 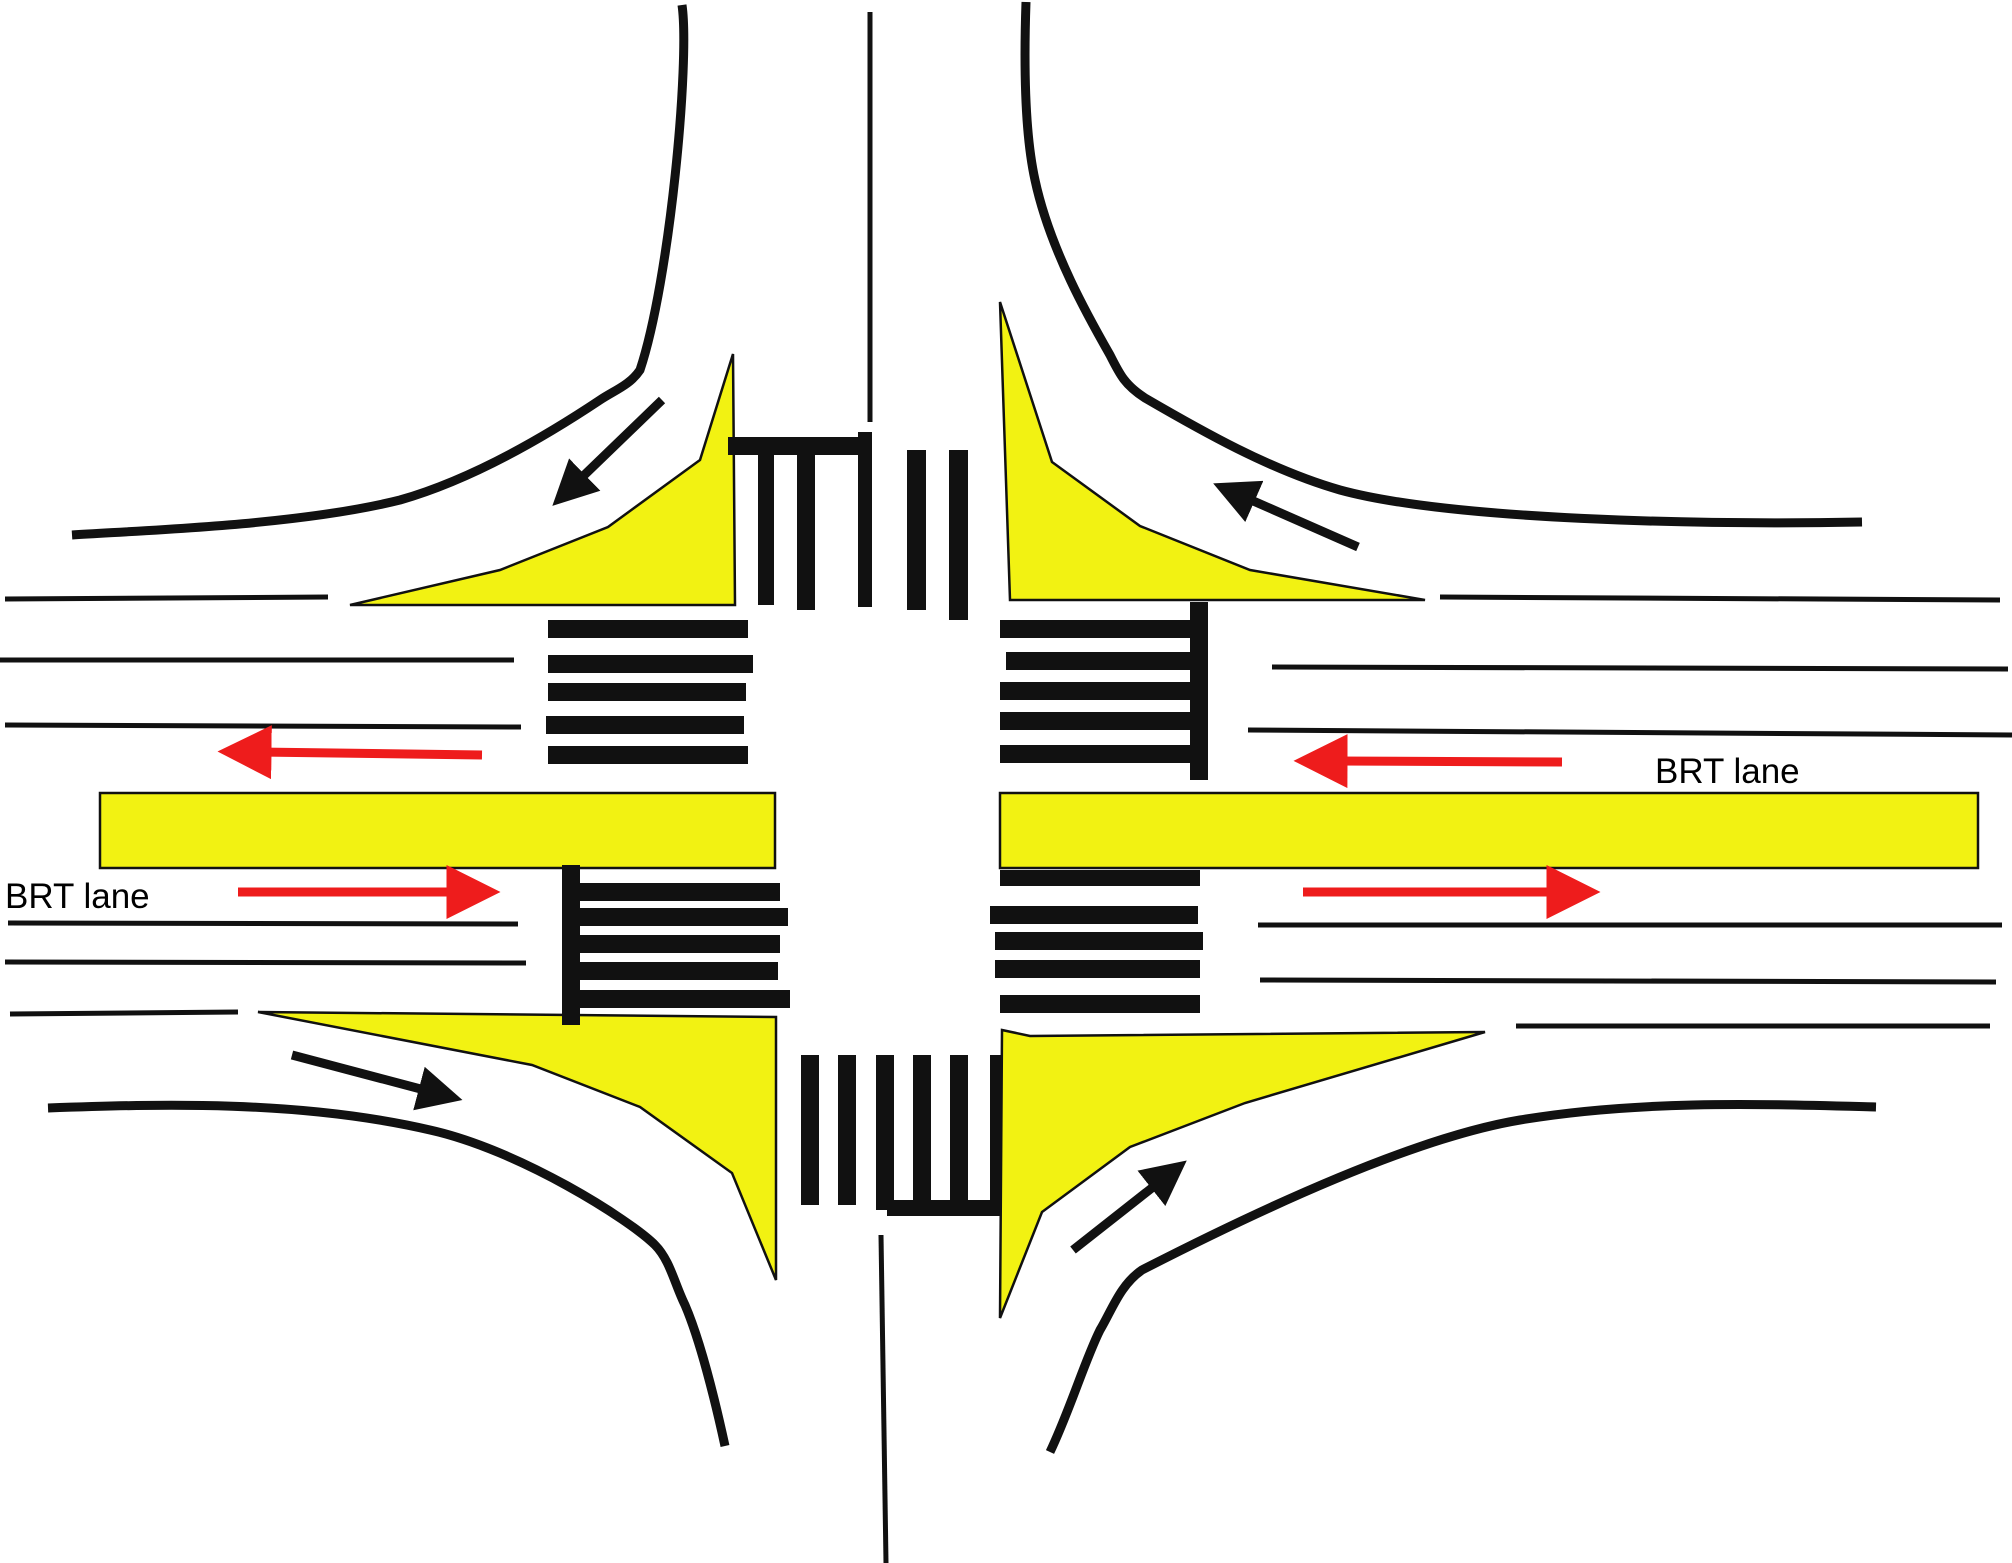 I want to click on turn-arrow-southeast, so click(x=1128, y=1207).